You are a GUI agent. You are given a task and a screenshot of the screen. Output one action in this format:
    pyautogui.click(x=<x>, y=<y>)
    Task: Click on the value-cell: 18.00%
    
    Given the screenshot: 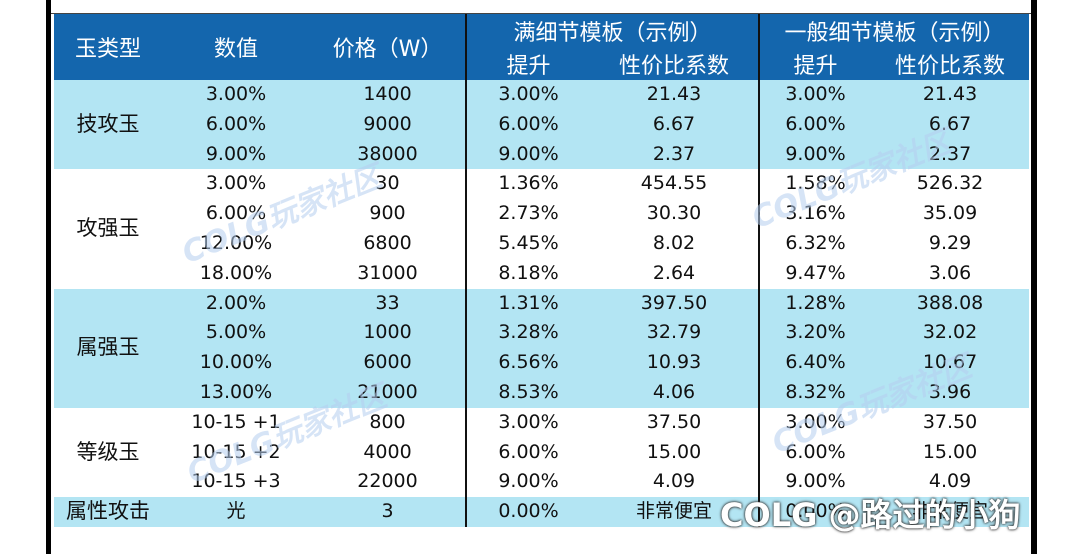 What is the action you would take?
    pyautogui.click(x=236, y=273)
    